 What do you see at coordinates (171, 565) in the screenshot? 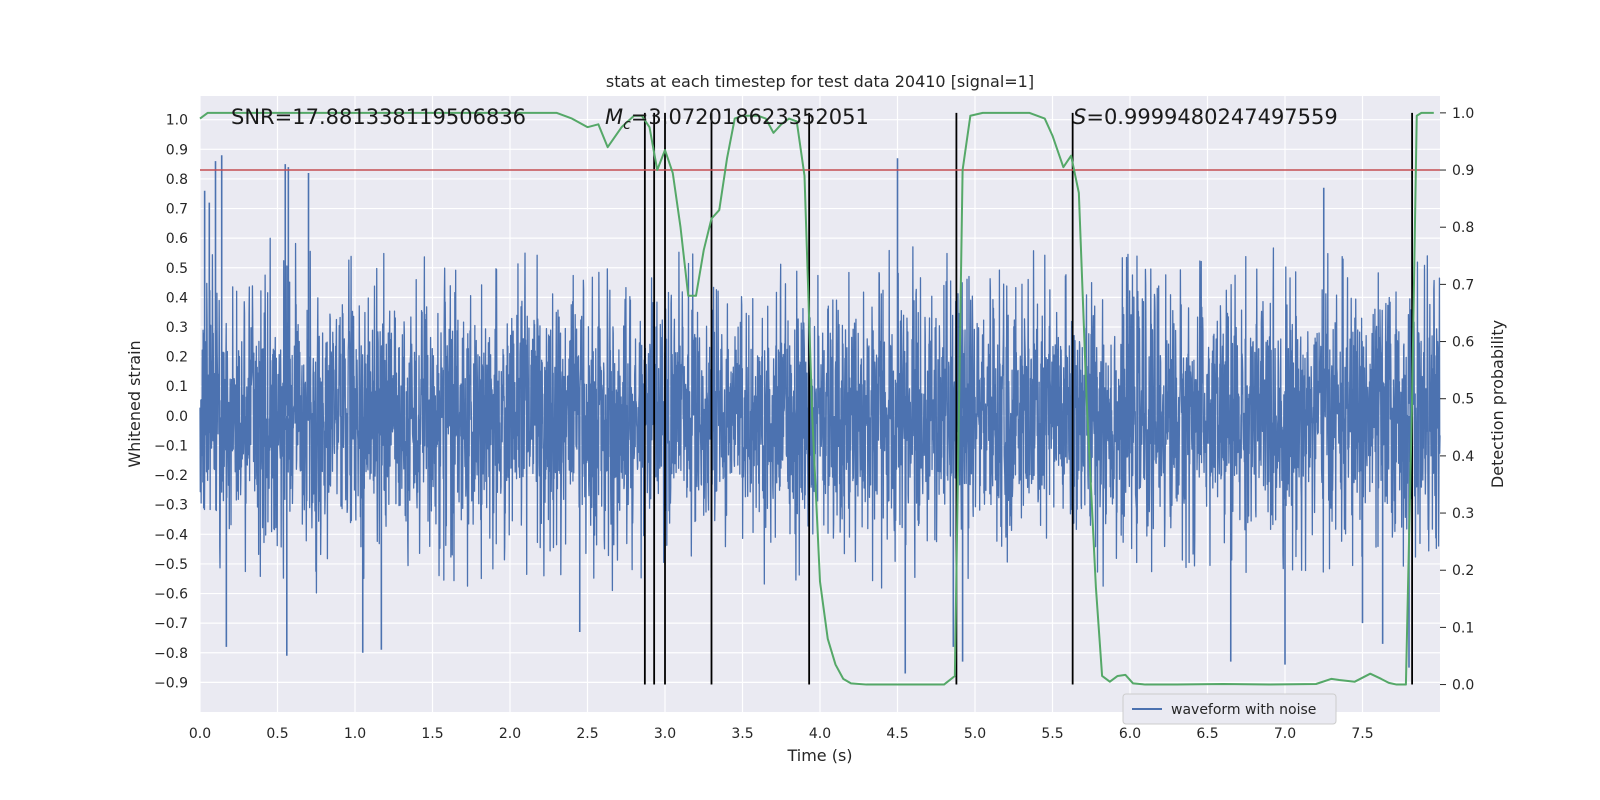
I see `y-tick-label: −0.5` at bounding box center [171, 565].